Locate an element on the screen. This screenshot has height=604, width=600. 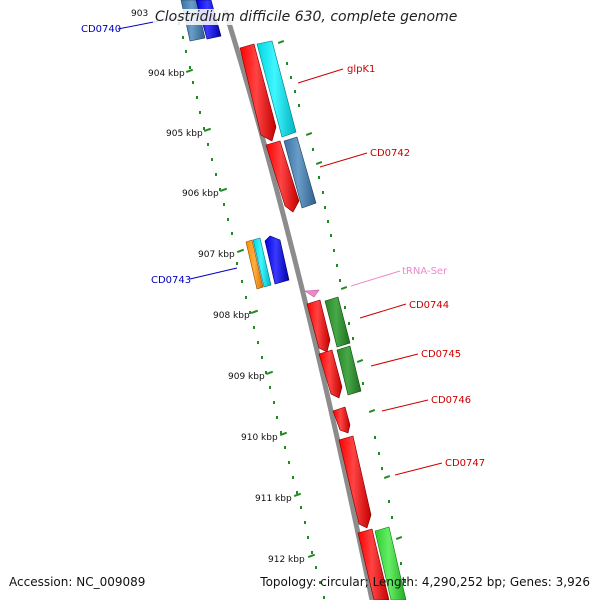
gene-cd0742-steelblue is located at coordinates (300, 172).